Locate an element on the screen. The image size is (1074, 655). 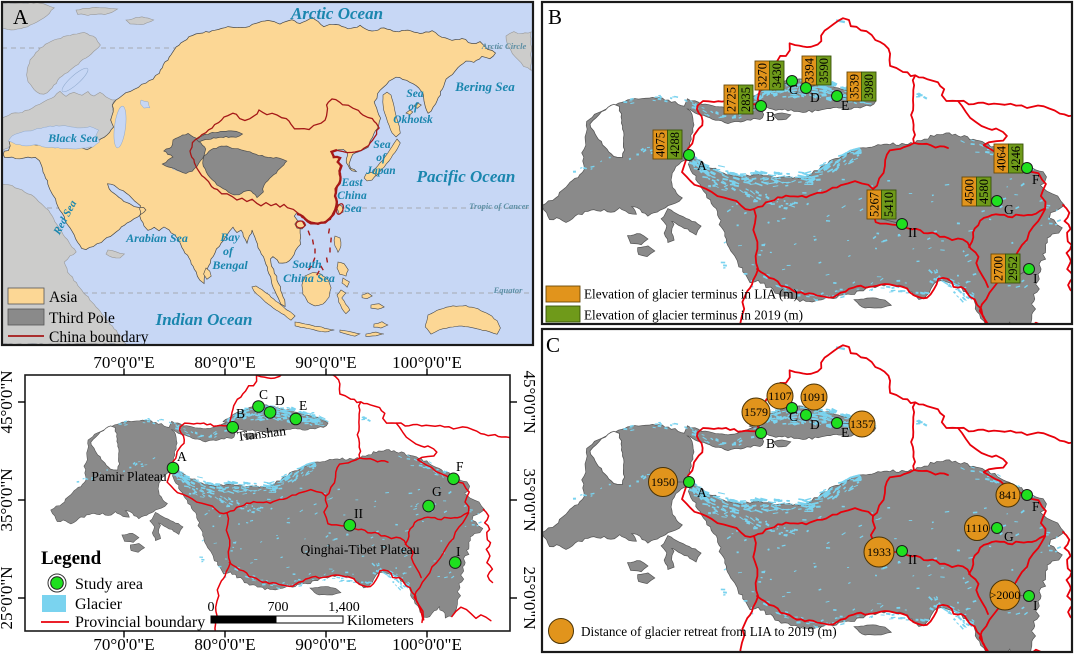
svg-text: 3980 is located at coordinates (869, 86).